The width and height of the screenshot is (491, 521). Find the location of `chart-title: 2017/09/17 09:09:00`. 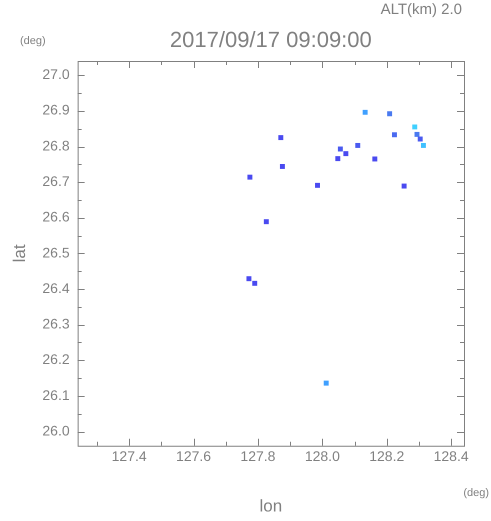

chart-title: 2017/09/17 09:09:00 is located at coordinates (271, 39).